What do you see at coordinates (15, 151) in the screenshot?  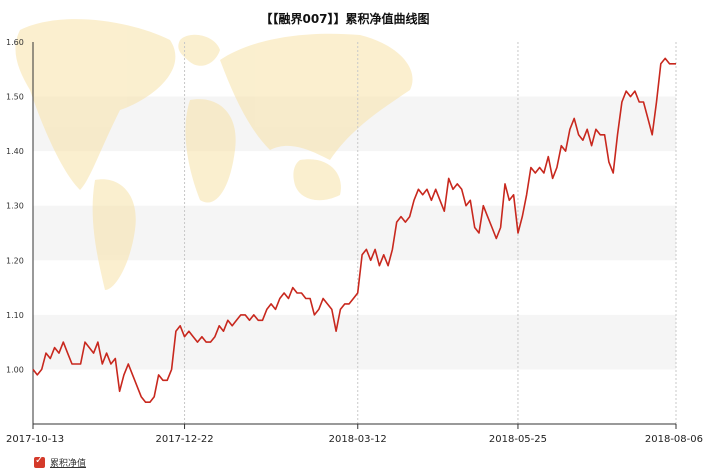 I see `y-tick-label: 1.40` at bounding box center [15, 151].